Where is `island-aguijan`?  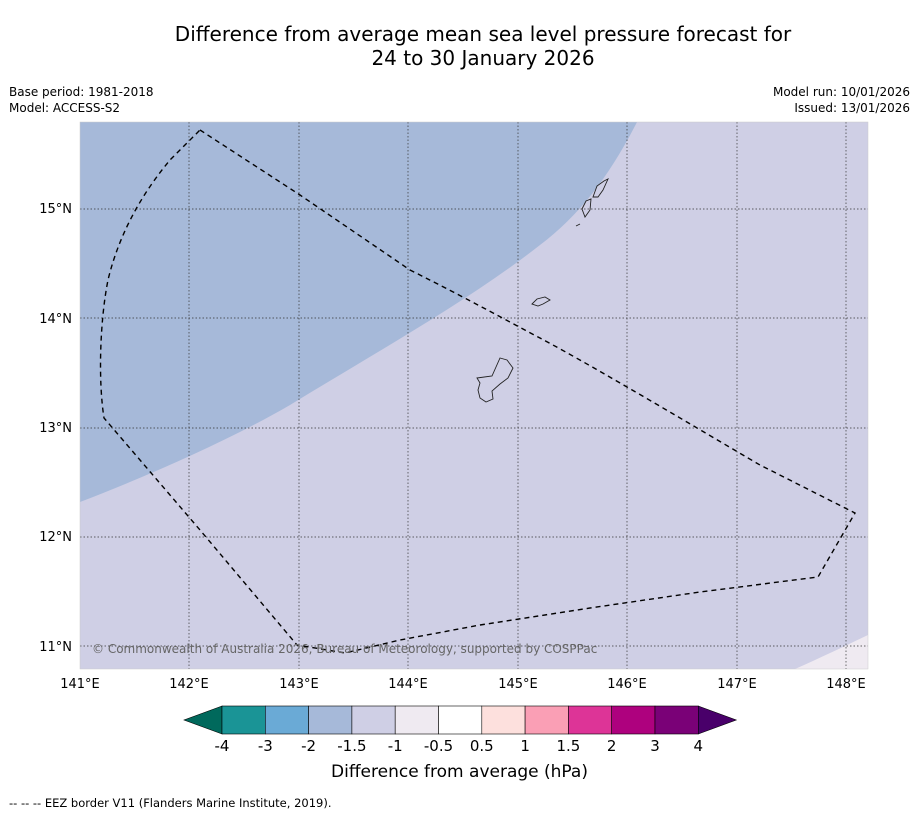 island-aguijan is located at coordinates (578, 225).